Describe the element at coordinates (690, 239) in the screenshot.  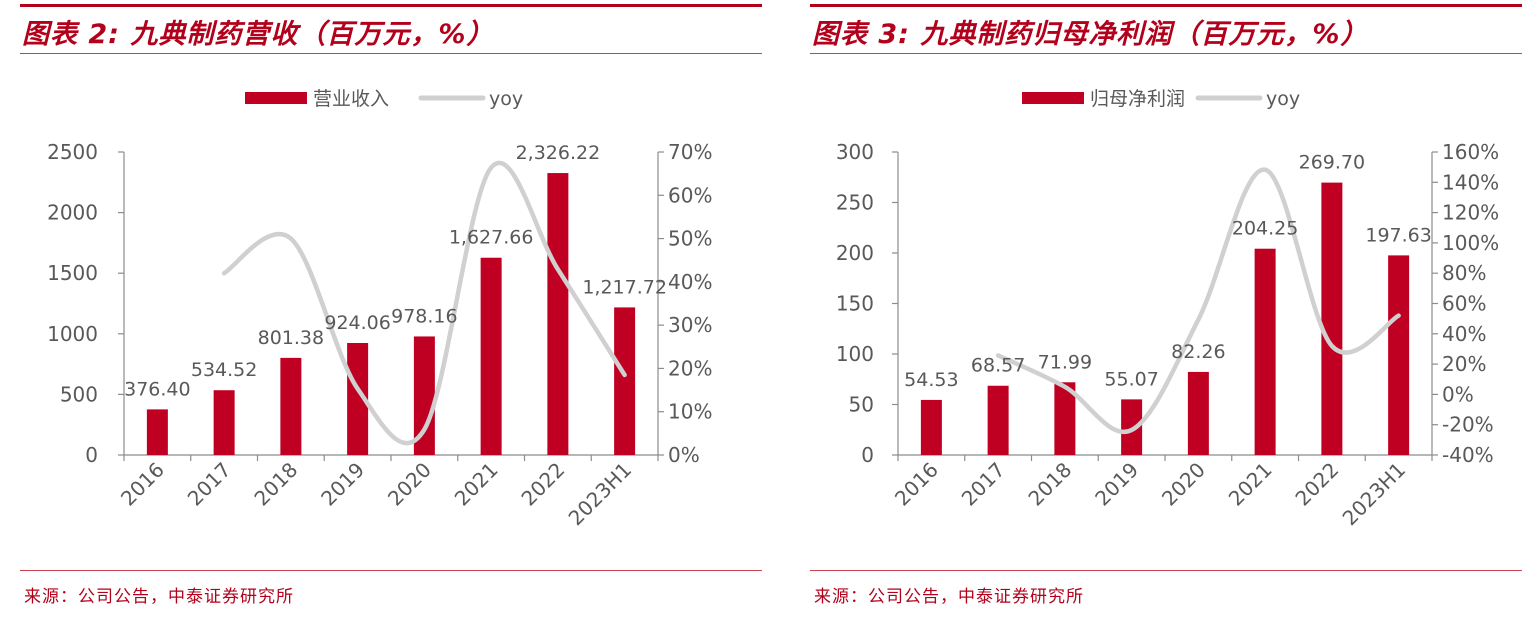
I see `right-tick-label: 50%` at that location.